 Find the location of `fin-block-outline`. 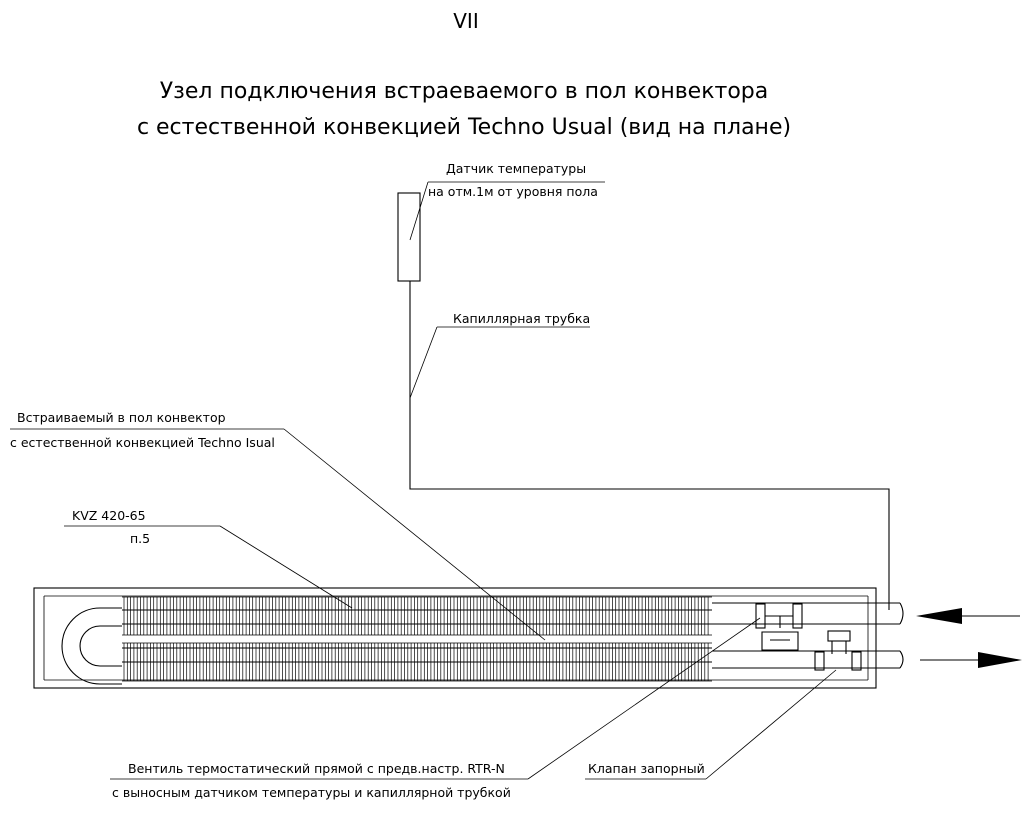

fin-block-outline is located at coordinates (417, 639).